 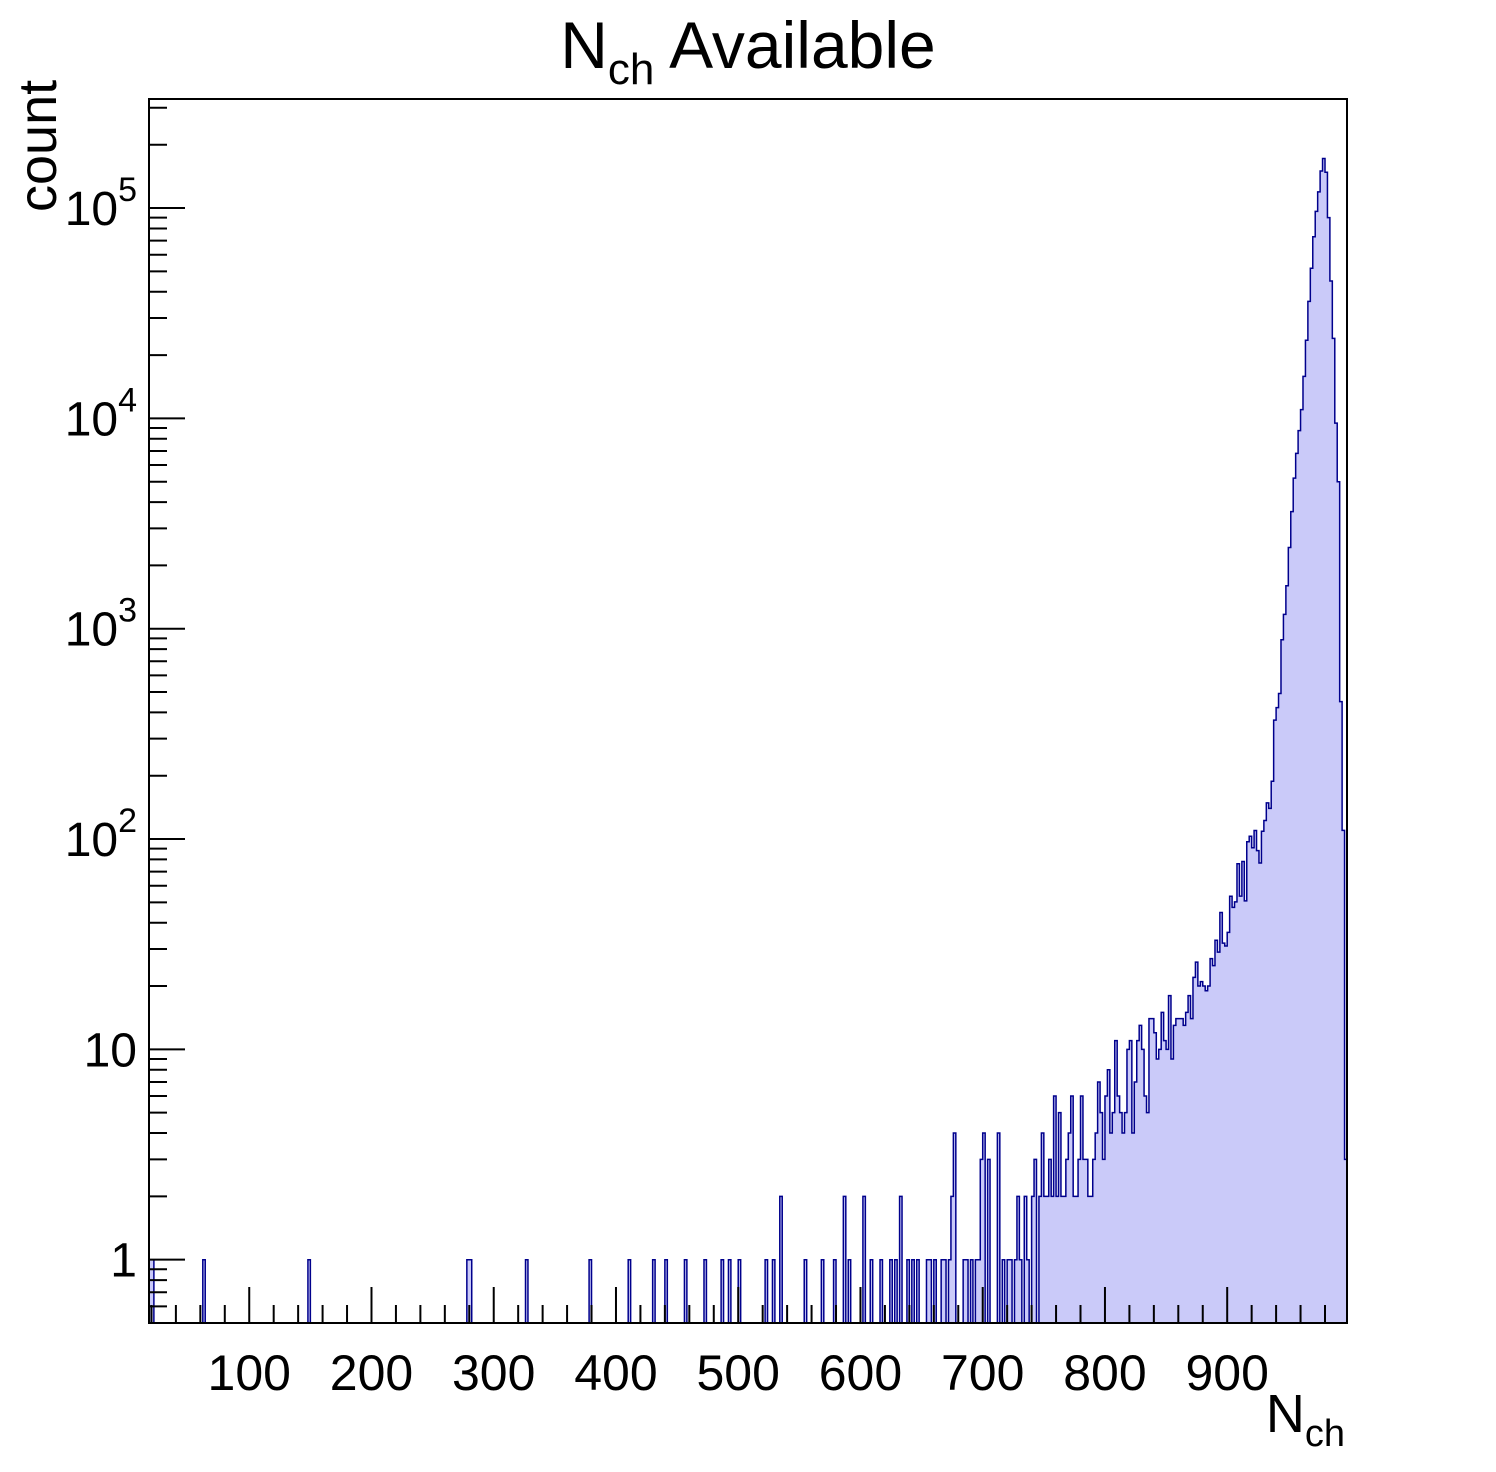 What do you see at coordinates (101, 624) in the screenshot?
I see `y-tick-label: 10³` at bounding box center [101, 624].